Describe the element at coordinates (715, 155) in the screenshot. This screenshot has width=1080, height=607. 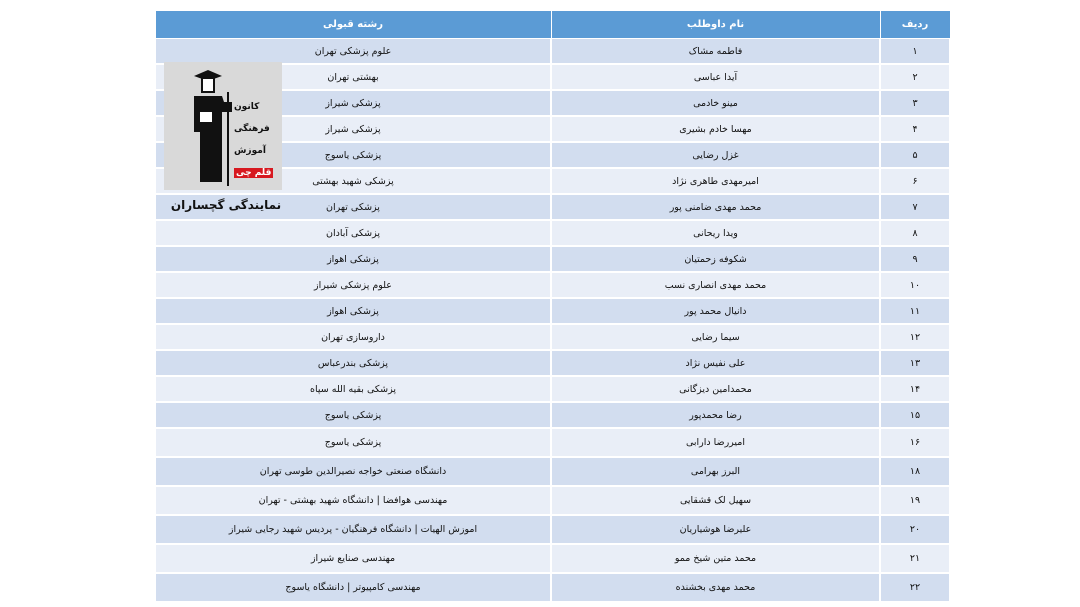
I see `cell-name: غزل رضایی` at that location.